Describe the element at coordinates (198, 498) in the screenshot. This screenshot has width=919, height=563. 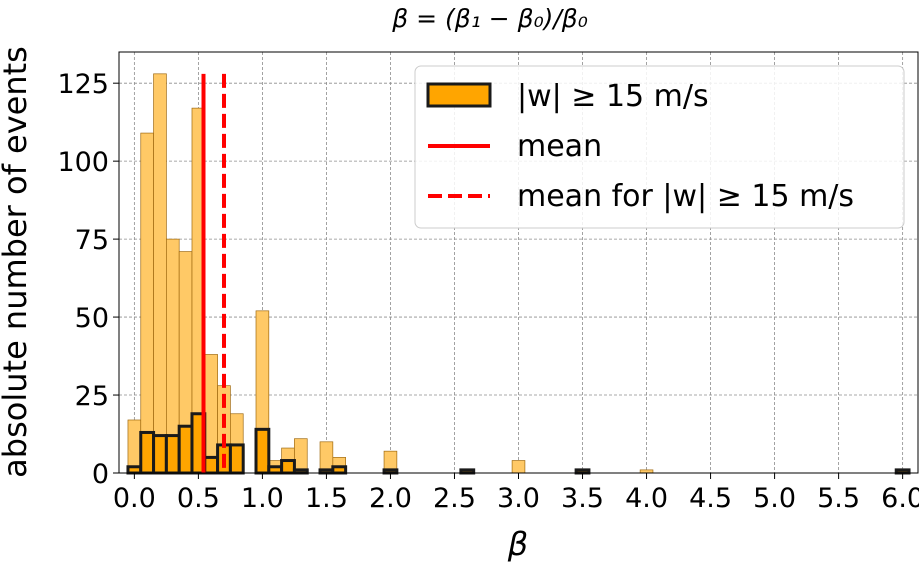
I see `x-tick-label: 0.5` at that location.